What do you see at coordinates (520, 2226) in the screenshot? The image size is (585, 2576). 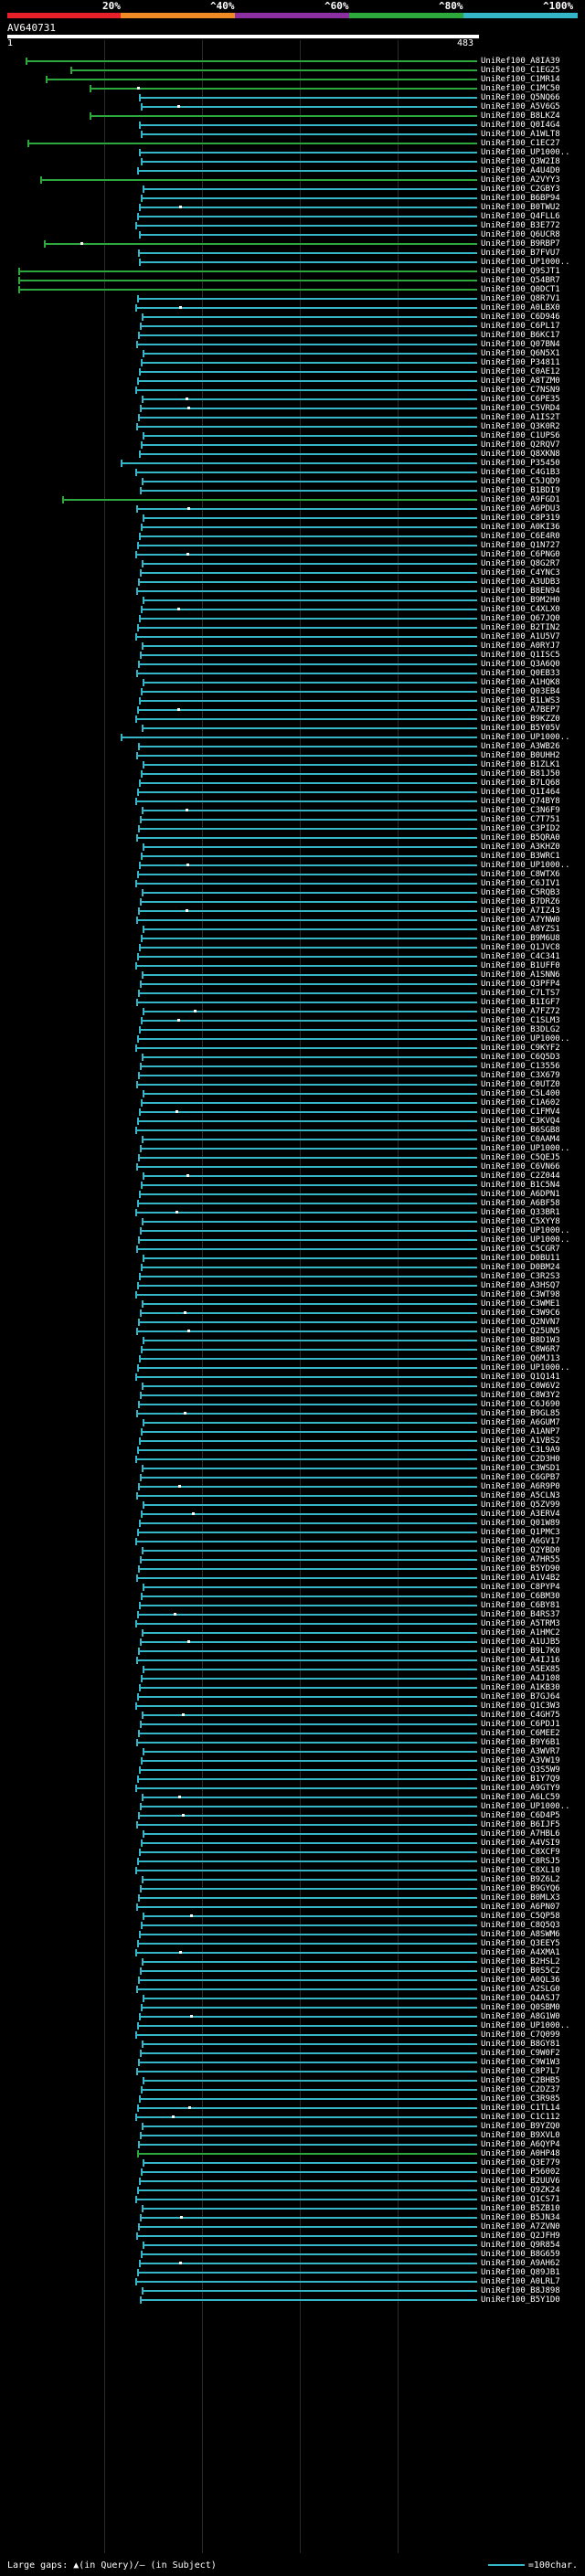 I see `hit-label: UniRef100_A7ZVN0` at bounding box center [520, 2226].